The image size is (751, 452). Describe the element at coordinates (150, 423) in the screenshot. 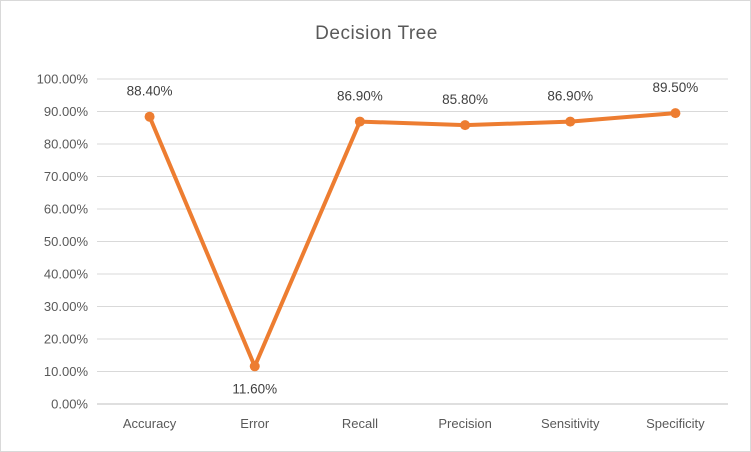

I see `x-category-label: Accuracy` at that location.